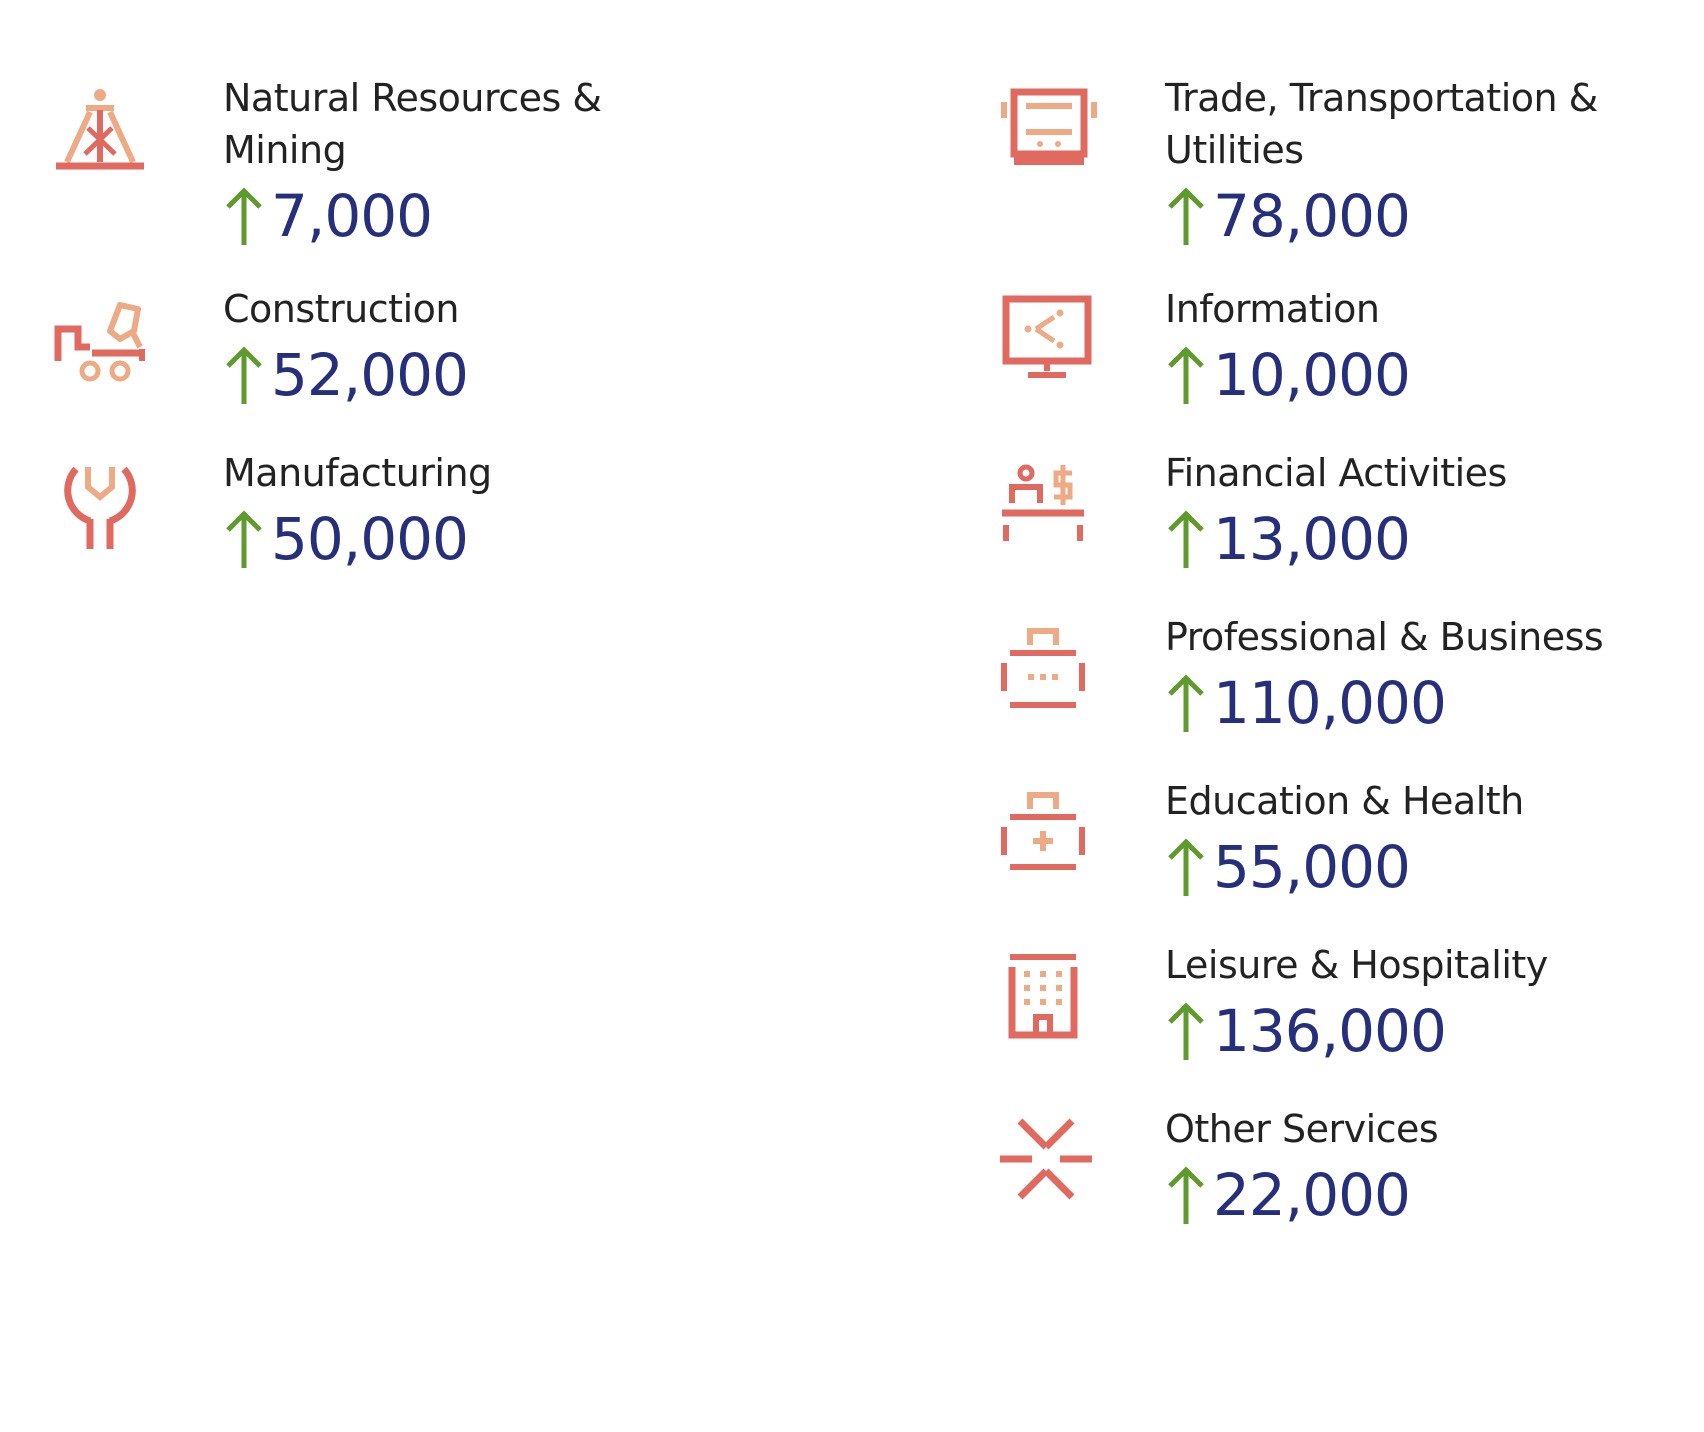 The height and width of the screenshot is (1432, 1704). Describe the element at coordinates (1272, 309) in the screenshot. I see `sector-label: Information` at that location.